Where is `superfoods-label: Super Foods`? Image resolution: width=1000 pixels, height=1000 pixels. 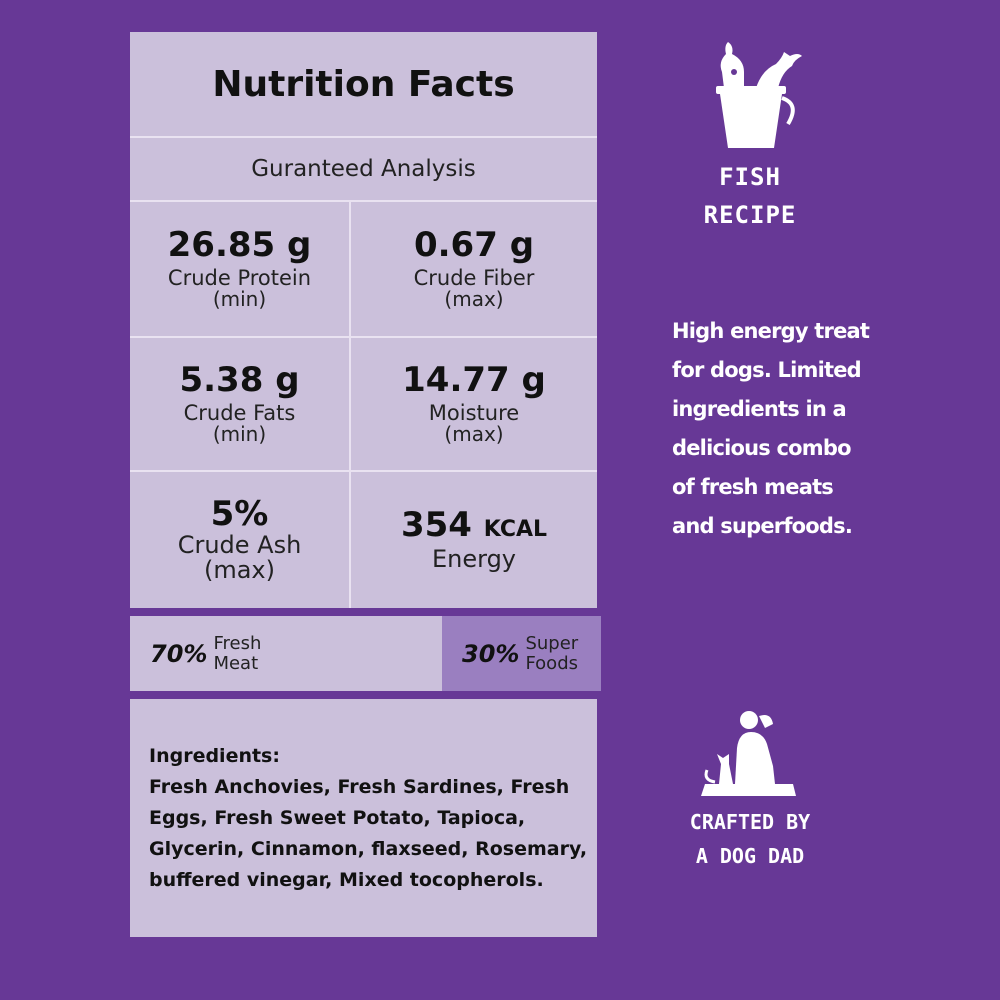 superfoods-label: Super Foods is located at coordinates (563, 653).